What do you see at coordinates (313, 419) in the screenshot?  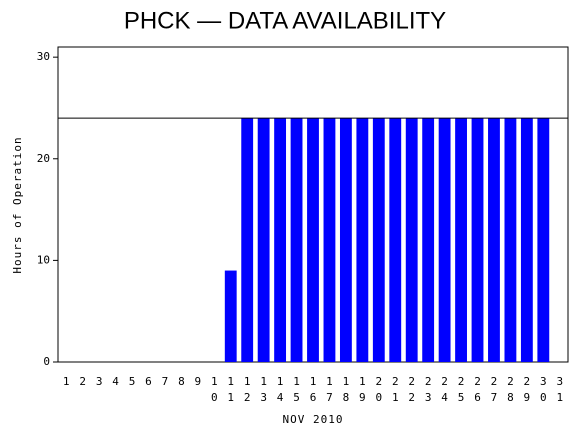 I see `x-axis-label: NOV 2010` at bounding box center [313, 419].